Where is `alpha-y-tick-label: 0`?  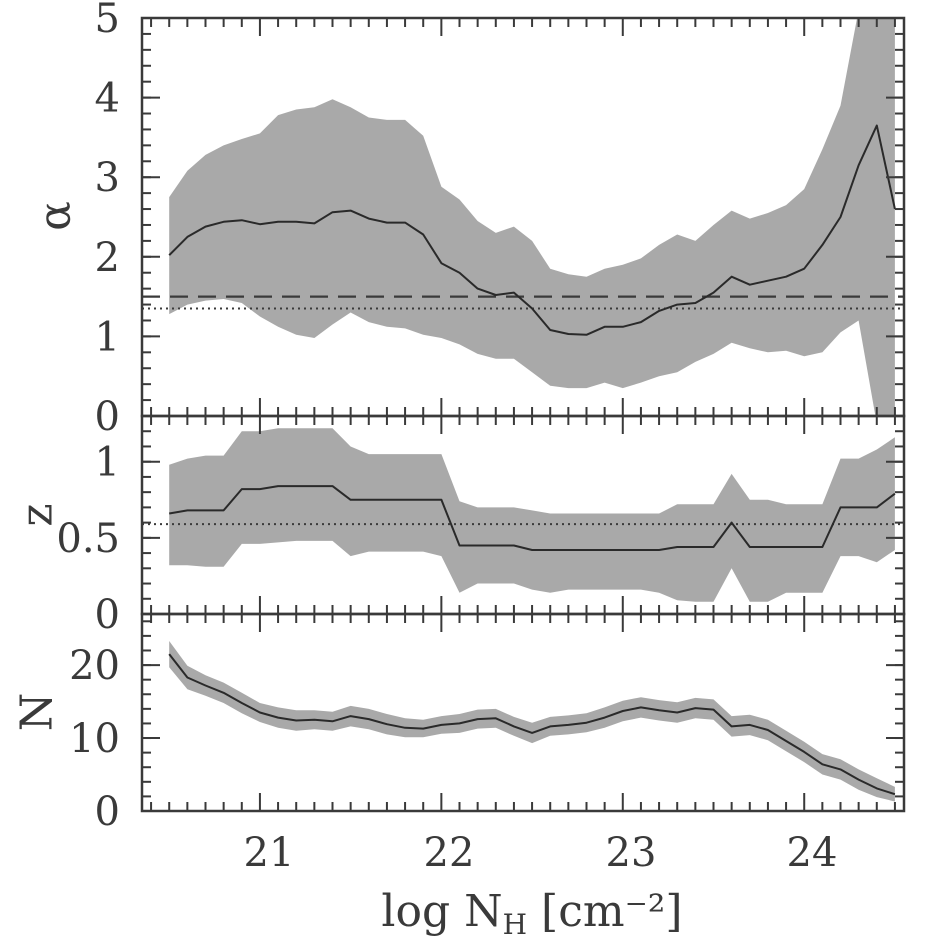
alpha-y-tick-label: 0 is located at coordinates (107, 417).